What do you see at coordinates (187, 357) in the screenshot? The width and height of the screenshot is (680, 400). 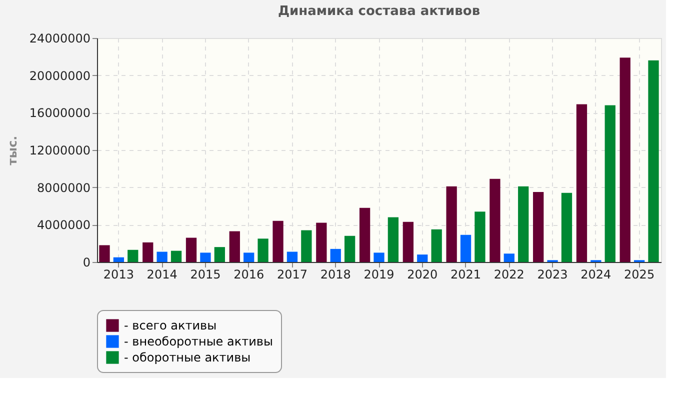 I see `legend-label: - оборотные активы` at bounding box center [187, 357].